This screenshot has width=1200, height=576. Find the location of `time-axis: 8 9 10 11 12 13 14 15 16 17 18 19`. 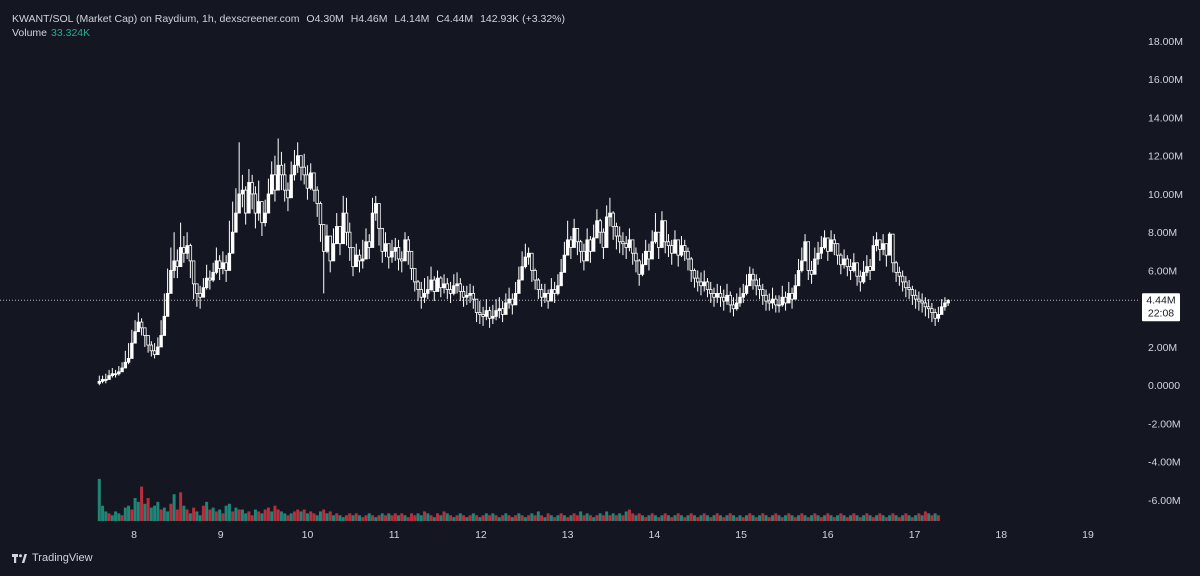

time-axis: 8 9 10 11 12 13 14 15 16 17 18 19 is located at coordinates (612, 535).